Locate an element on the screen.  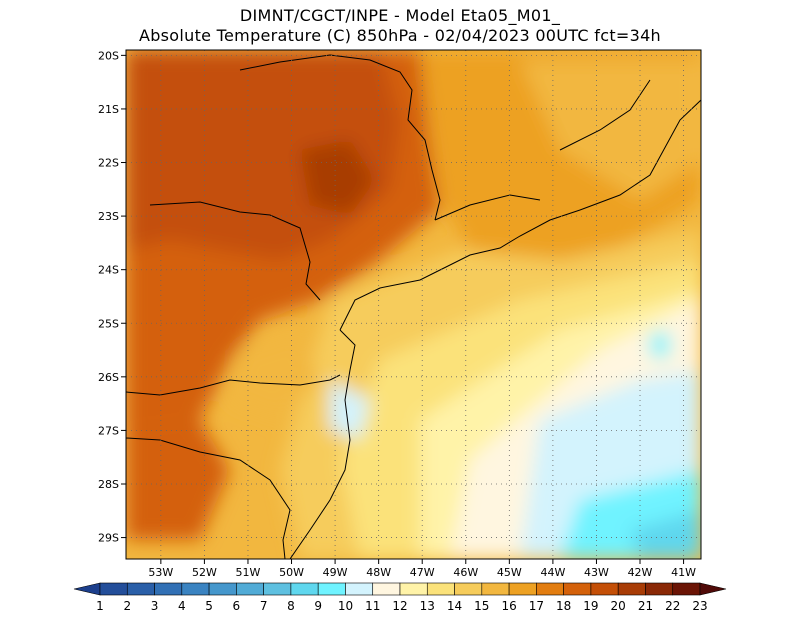
colorbar-label: 9 is located at coordinates (318, 606).